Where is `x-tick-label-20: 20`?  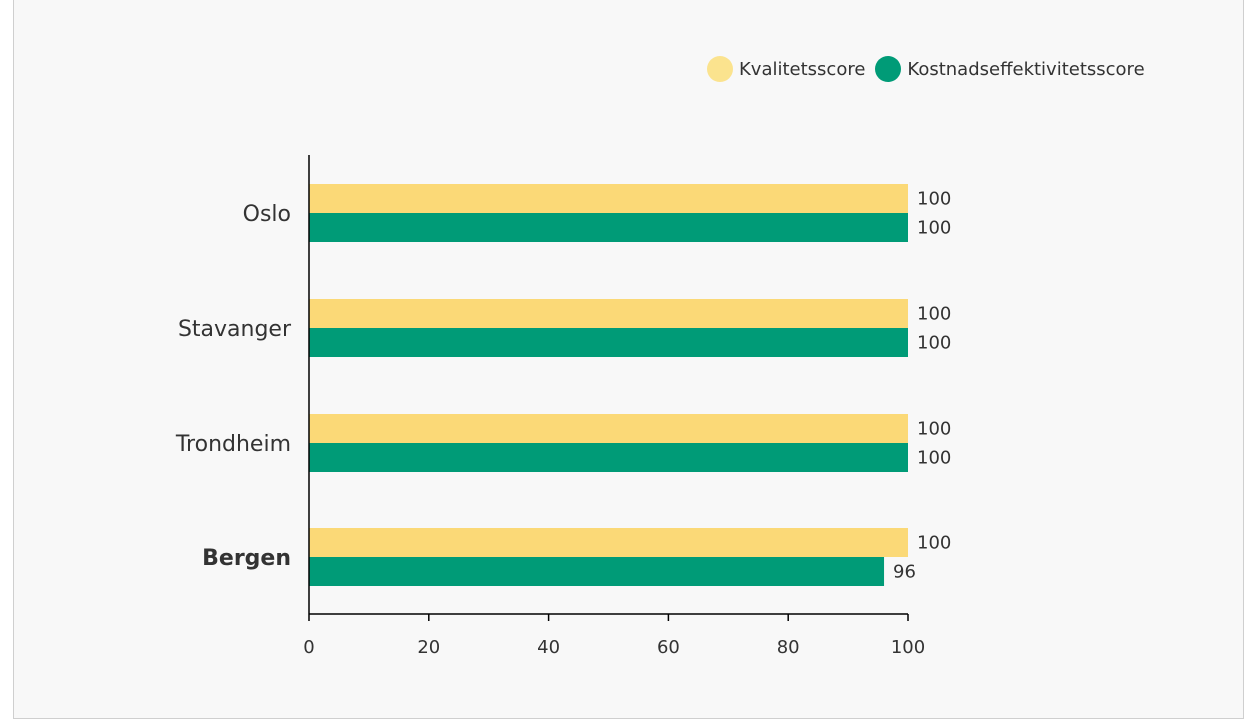
x-tick-label-20: 20 is located at coordinates (428, 647).